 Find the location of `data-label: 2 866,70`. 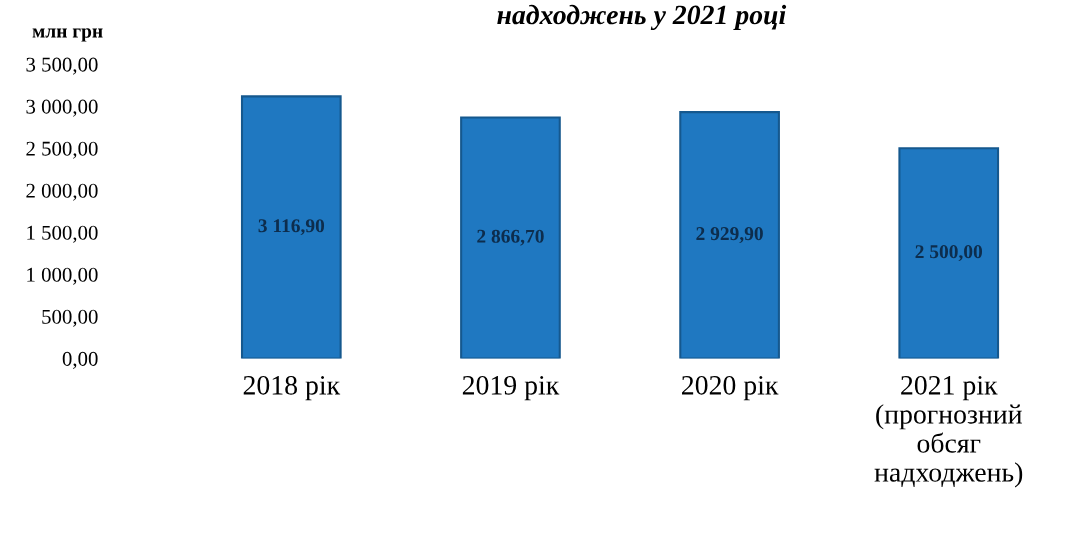

data-label: 2 866,70 is located at coordinates (510, 237).